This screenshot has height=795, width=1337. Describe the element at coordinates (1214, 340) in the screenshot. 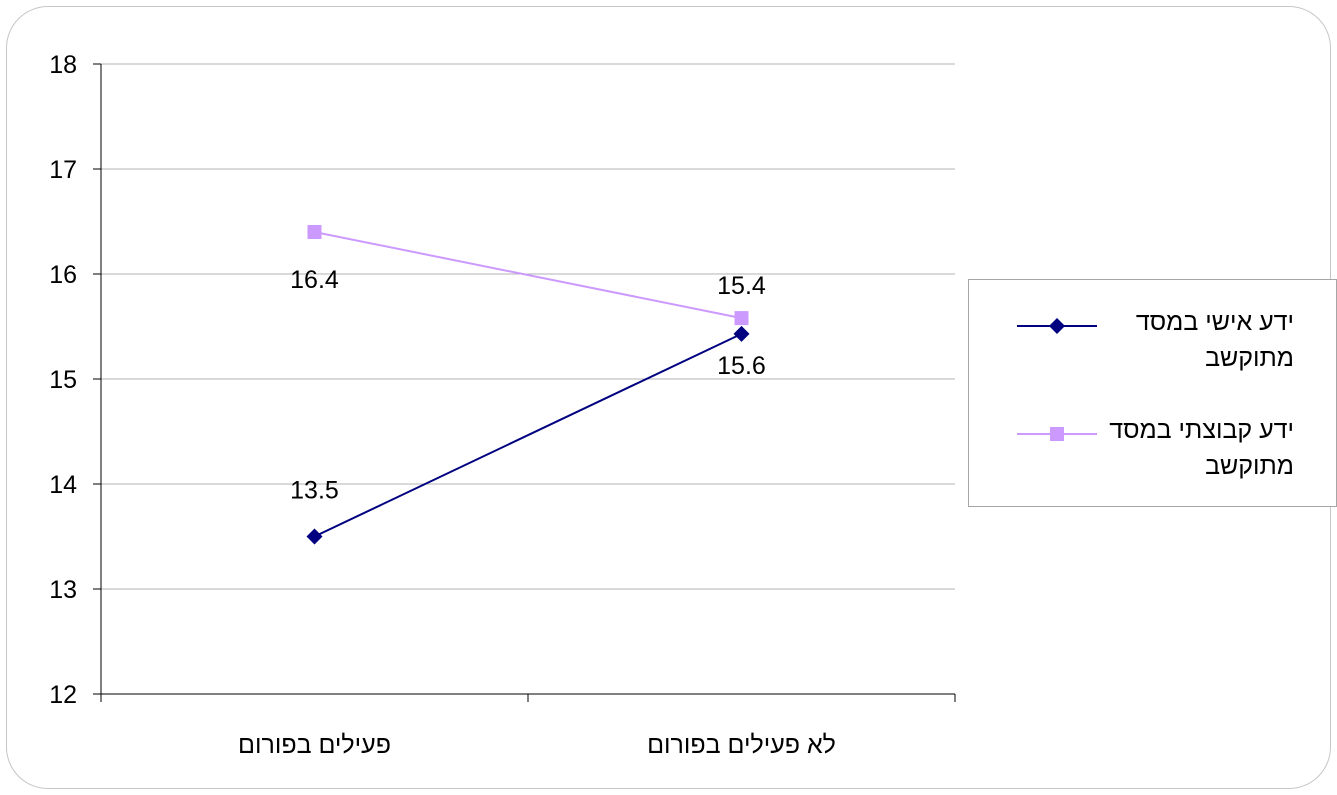

I see `legend-label-series-1: ידע אישי במסד מתוקשב` at that location.